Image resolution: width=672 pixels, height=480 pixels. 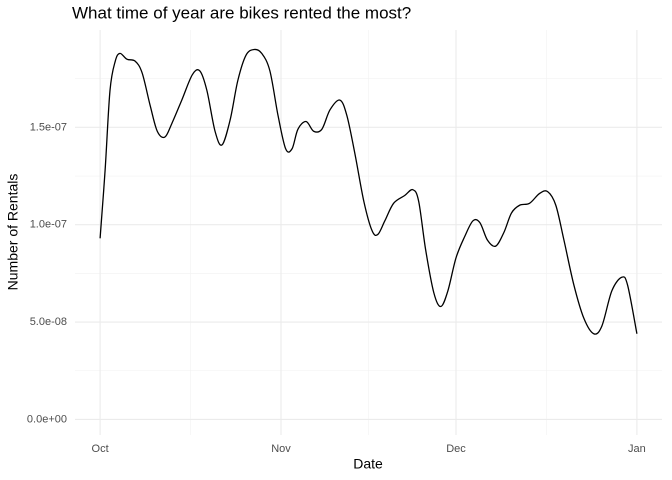 I want to click on x-tick-label: Dec, so click(x=456, y=449).